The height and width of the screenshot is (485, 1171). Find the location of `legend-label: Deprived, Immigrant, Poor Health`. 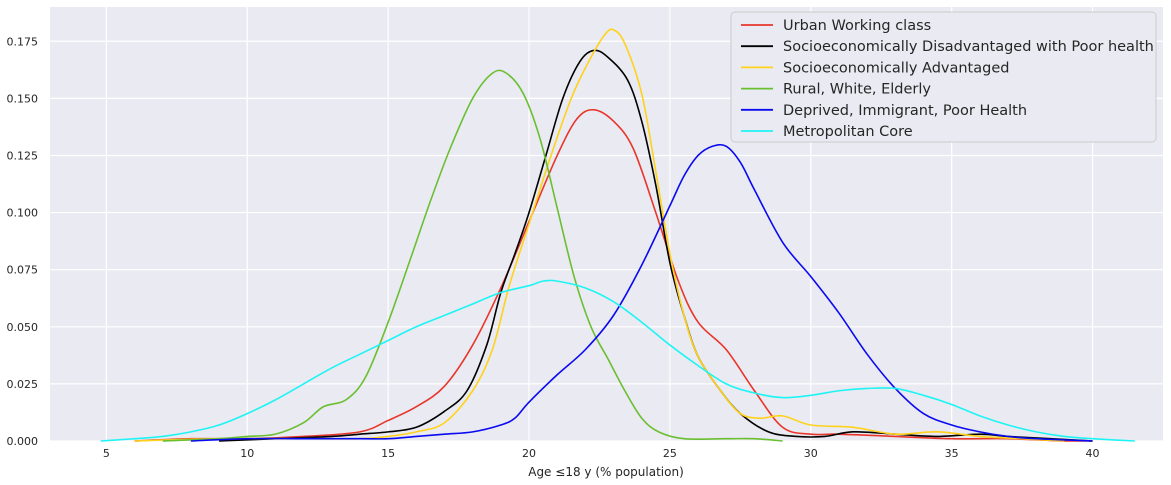

legend-label: Deprived, Immigrant, Poor Health is located at coordinates (905, 111).